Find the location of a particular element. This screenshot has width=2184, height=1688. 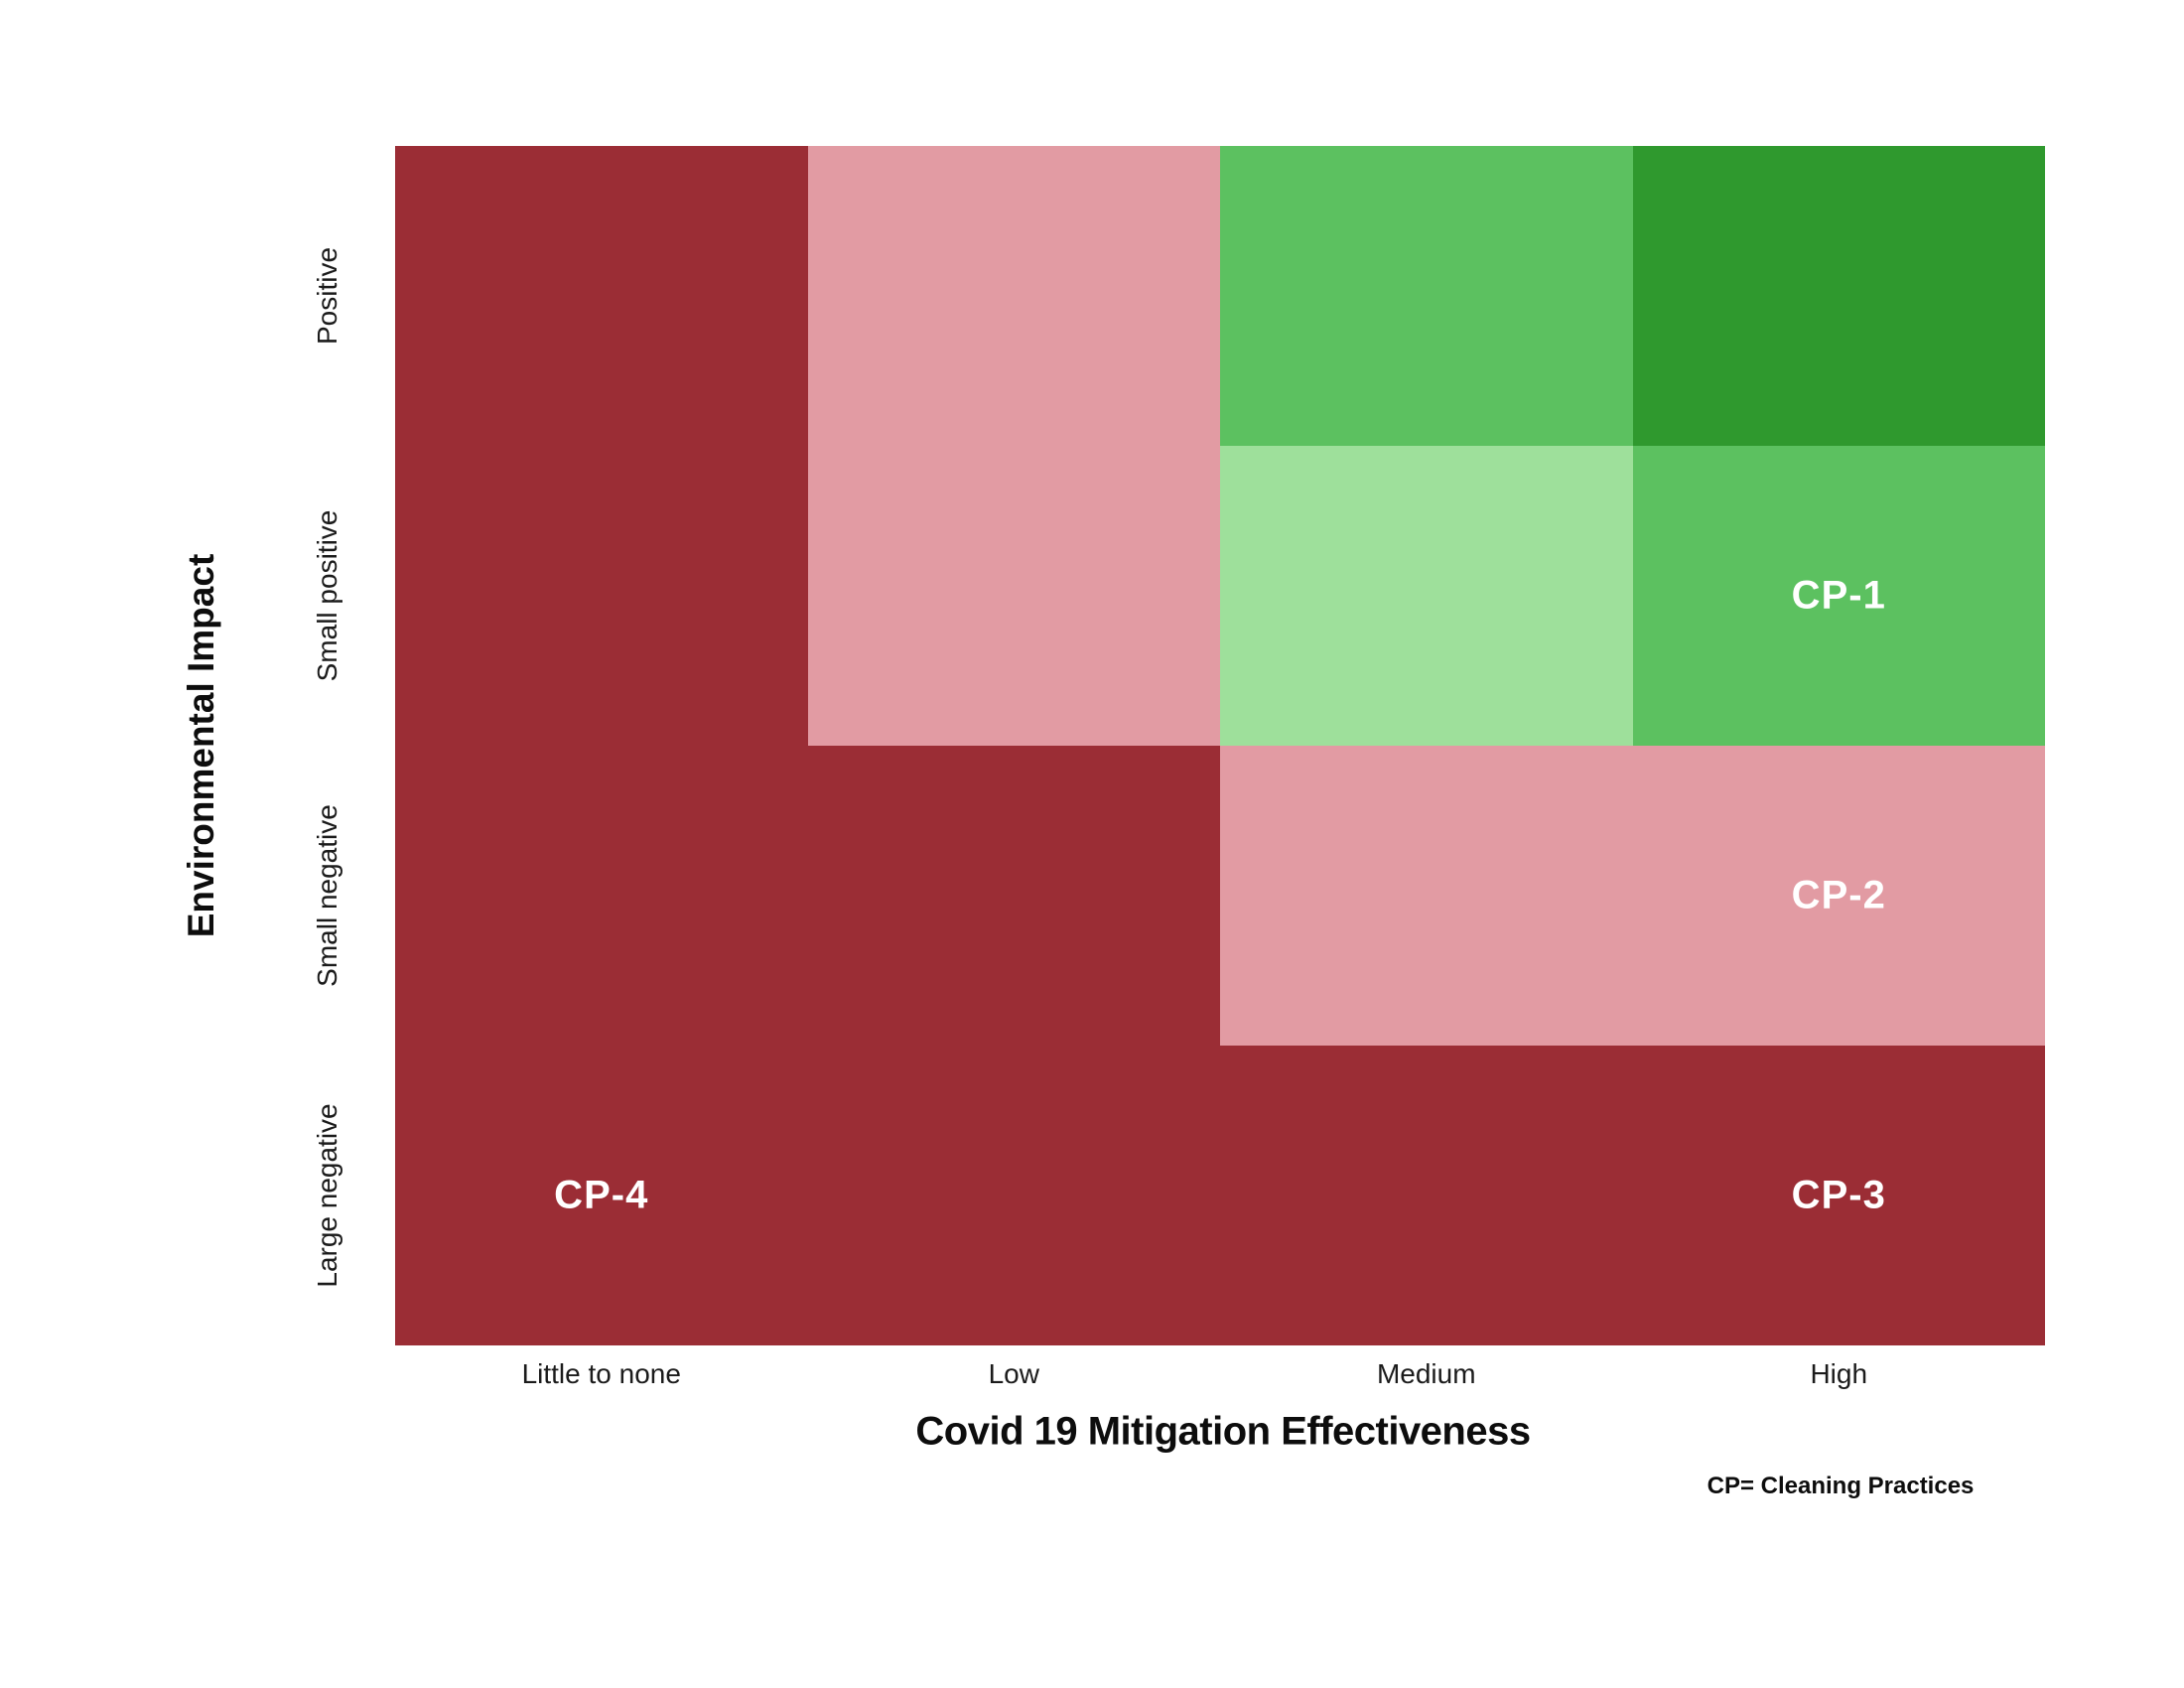

x-tick-1: Low is located at coordinates (1013, 1373).